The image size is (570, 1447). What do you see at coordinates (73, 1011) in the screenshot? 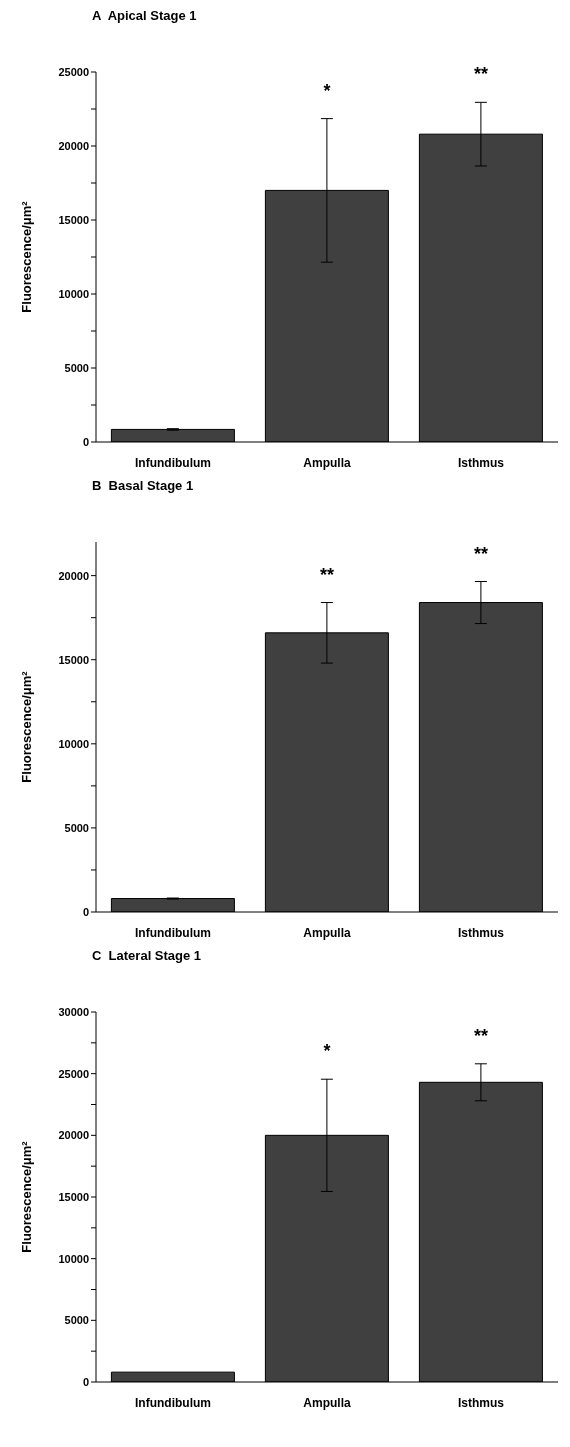
I see `y-tick-label: 30000` at bounding box center [73, 1011].